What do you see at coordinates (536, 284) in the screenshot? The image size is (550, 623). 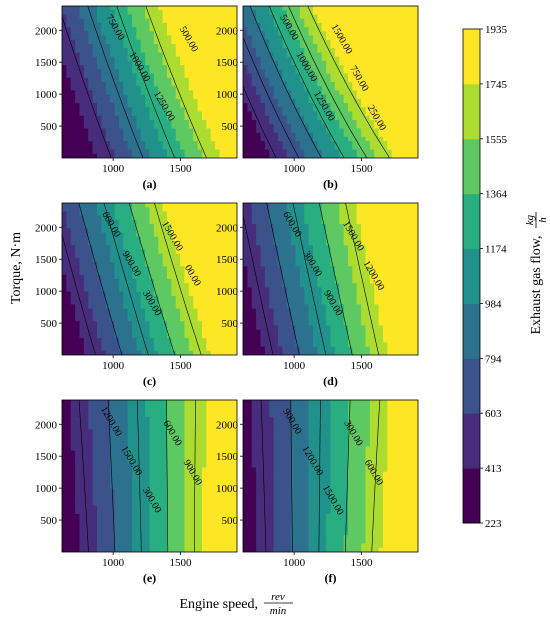 I see `colorbar-label: Exhaust gas flow,` at bounding box center [536, 284].